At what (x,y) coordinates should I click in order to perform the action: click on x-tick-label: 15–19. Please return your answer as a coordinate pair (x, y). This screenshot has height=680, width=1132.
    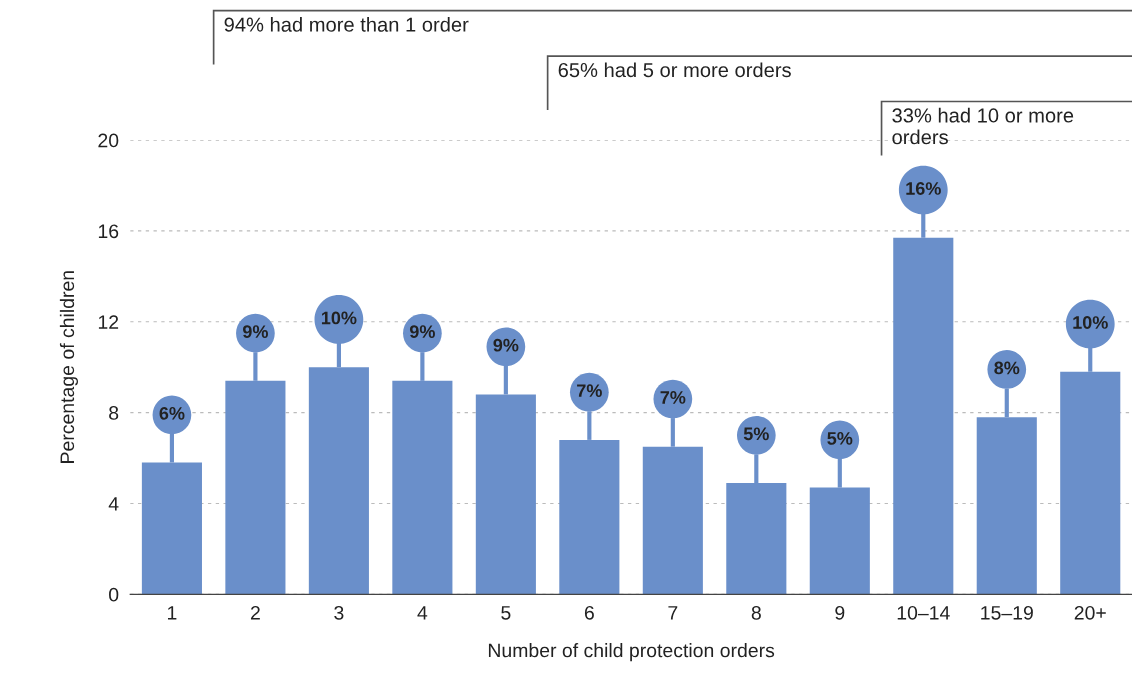
    Looking at the image, I should click on (1007, 612).